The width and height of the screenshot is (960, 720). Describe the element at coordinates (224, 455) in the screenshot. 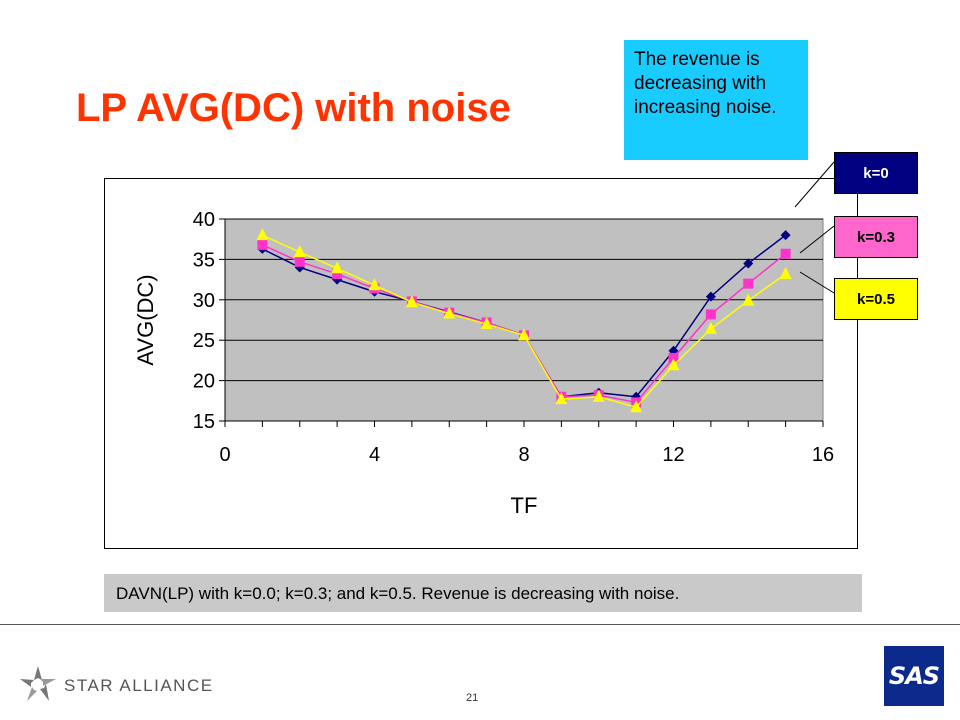

I see `x-tick-label: 0` at that location.